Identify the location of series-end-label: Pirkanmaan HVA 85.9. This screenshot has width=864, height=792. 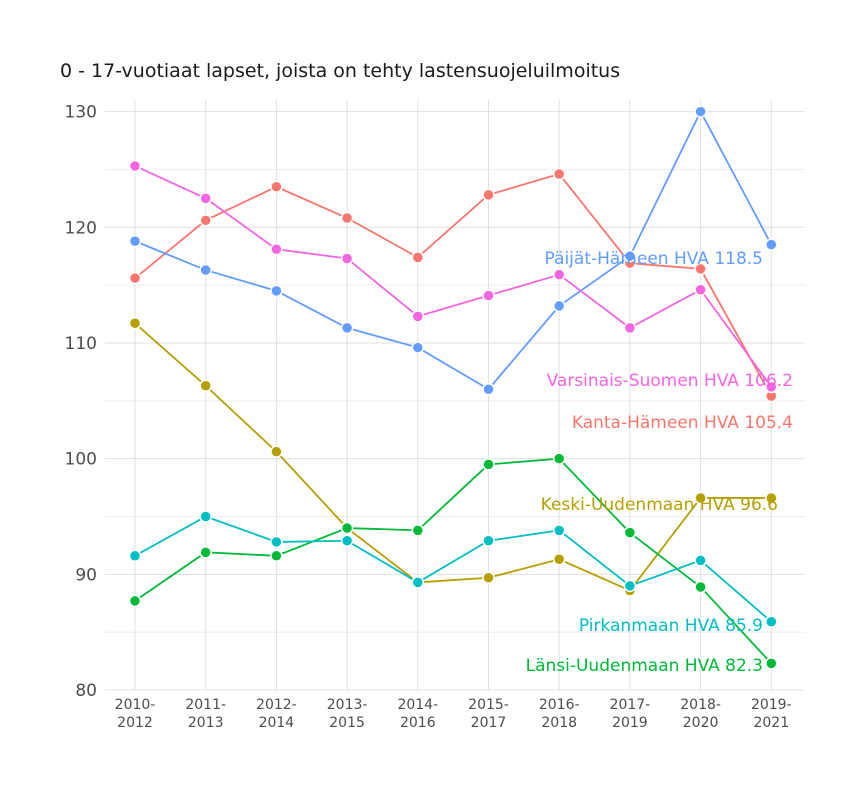
(671, 626).